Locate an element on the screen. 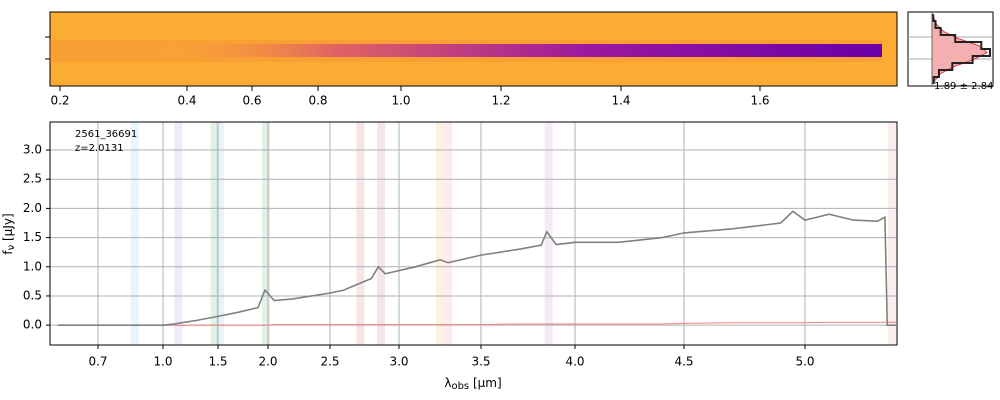 This screenshot has height=400, width=1000. x-tick-label: 0.2 is located at coordinates (59, 101).